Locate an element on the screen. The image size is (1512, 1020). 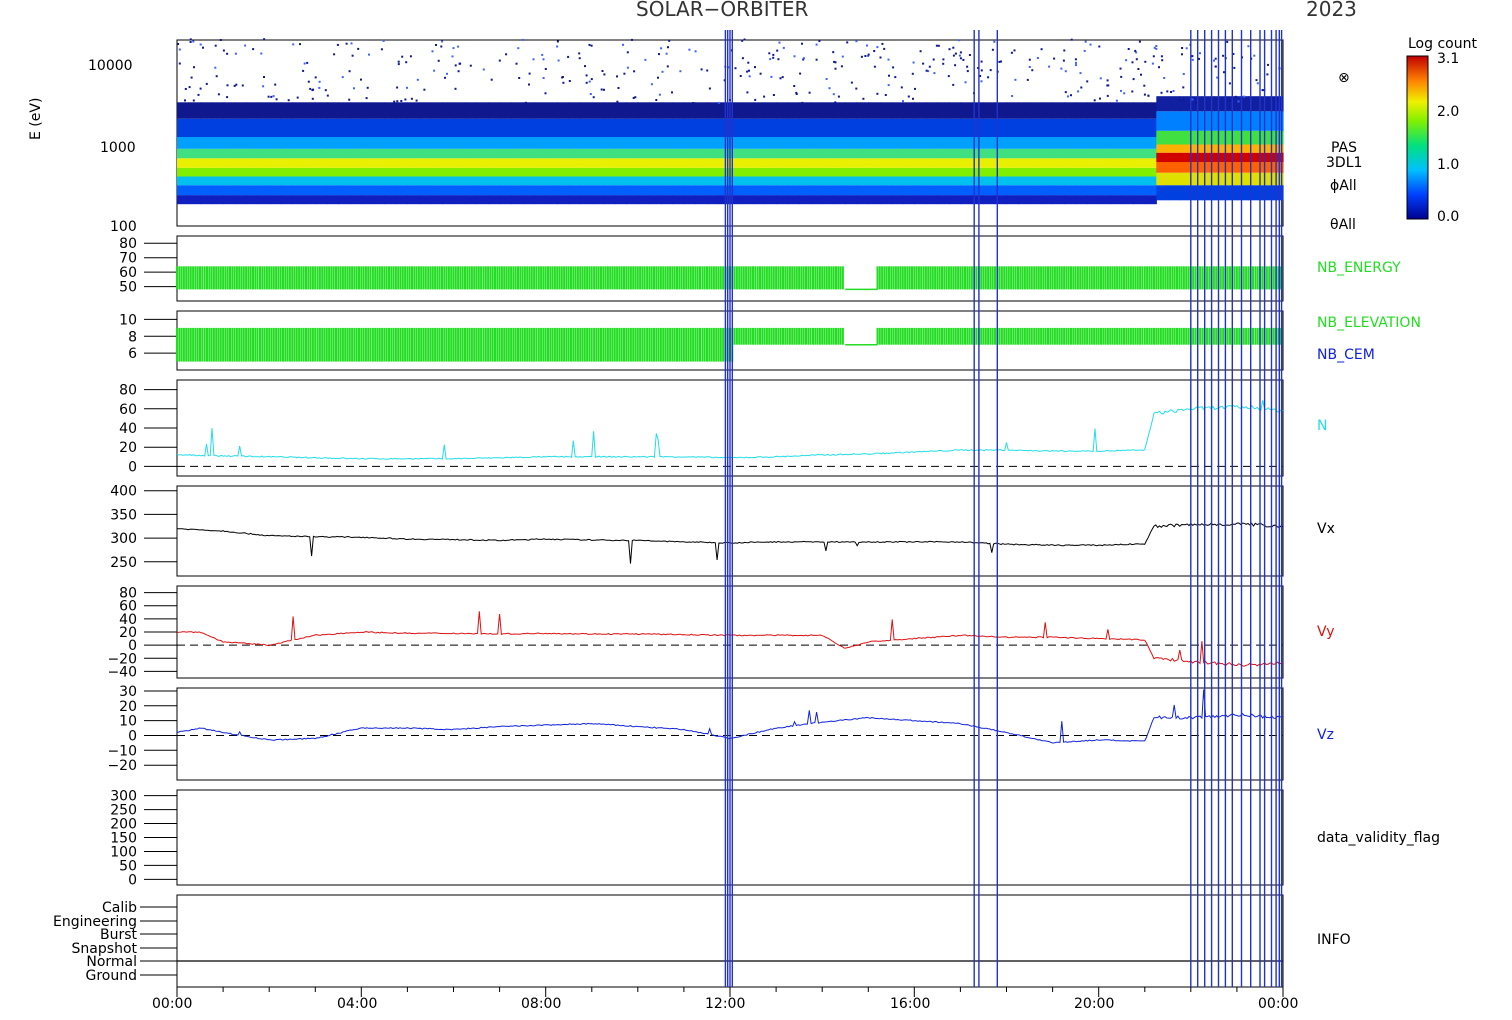
y-tick-label: 30 is located at coordinates (128, 692).